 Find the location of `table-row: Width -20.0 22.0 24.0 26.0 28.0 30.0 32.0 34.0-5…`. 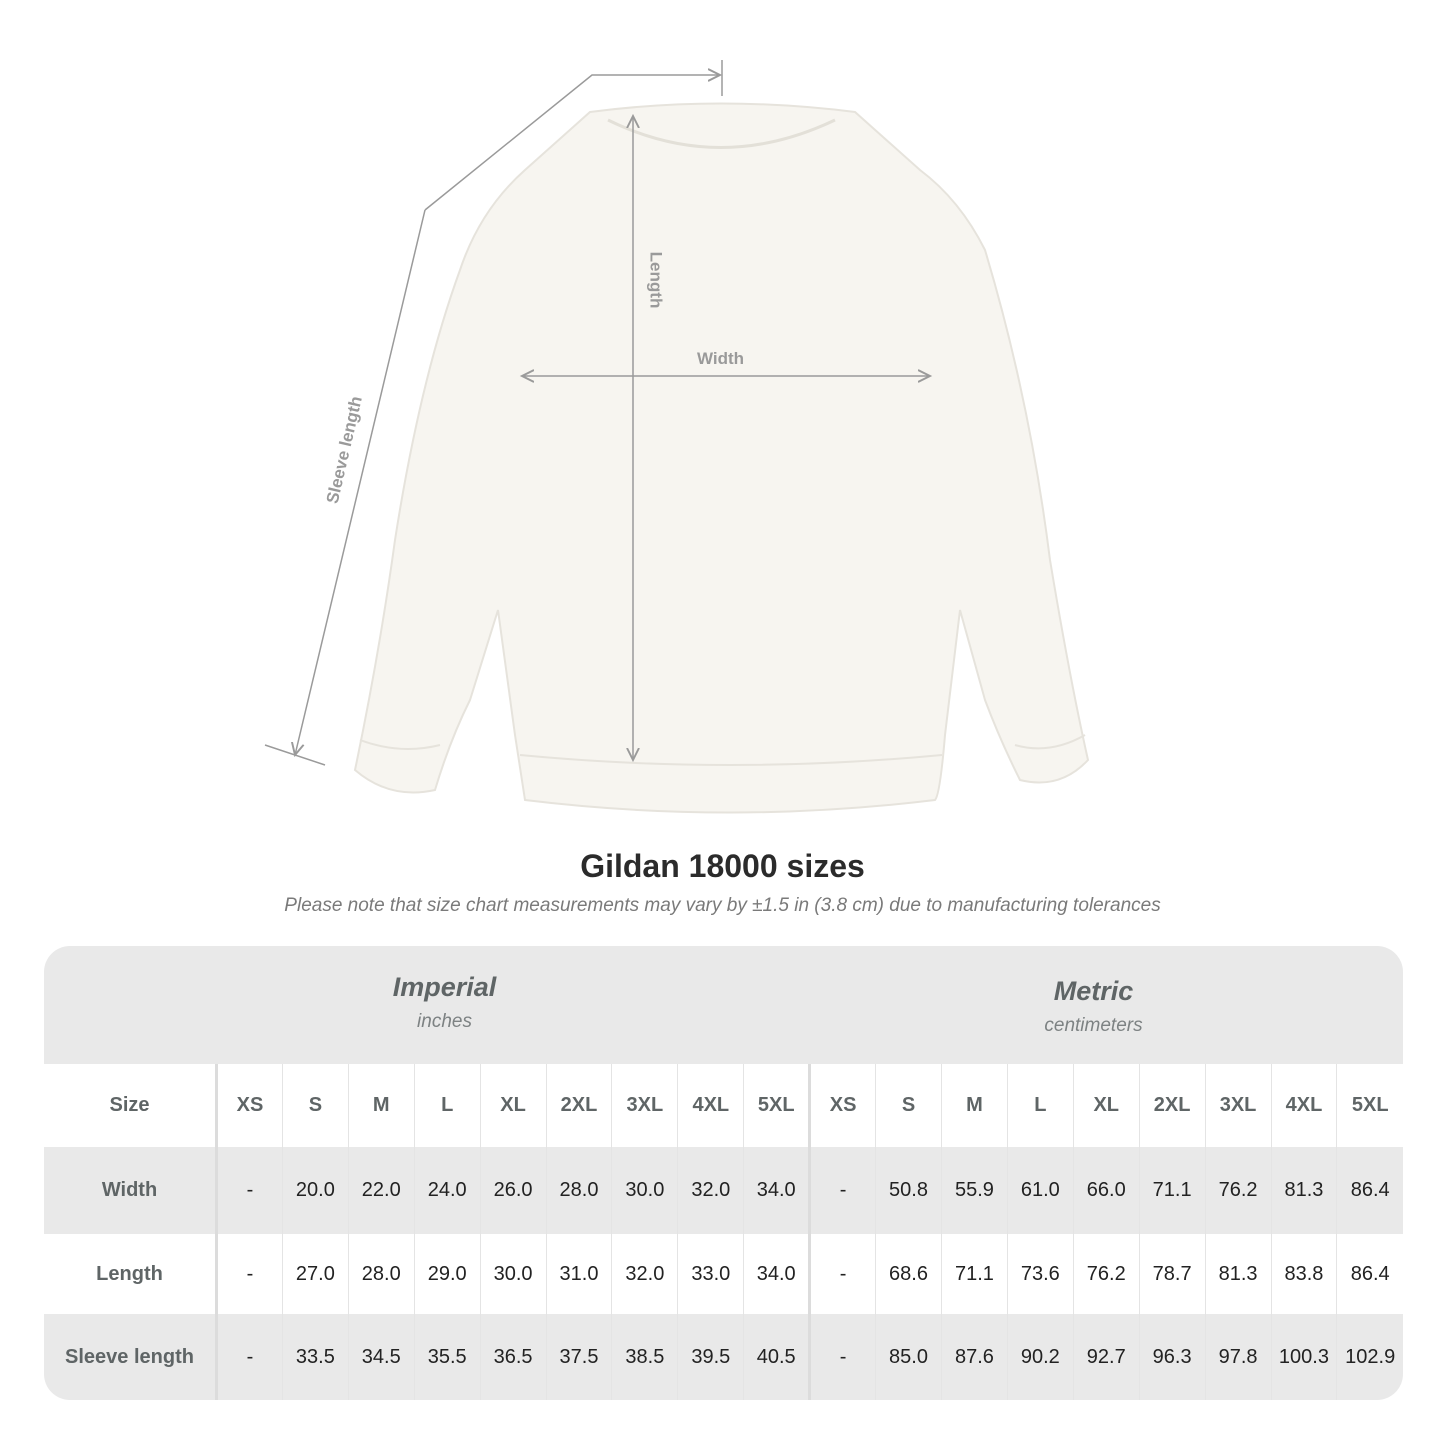

table-row: Width -20.0 22.0 24.0 26.0 28.0 30.0 32.0 34.0-5… is located at coordinates (723, 1190).